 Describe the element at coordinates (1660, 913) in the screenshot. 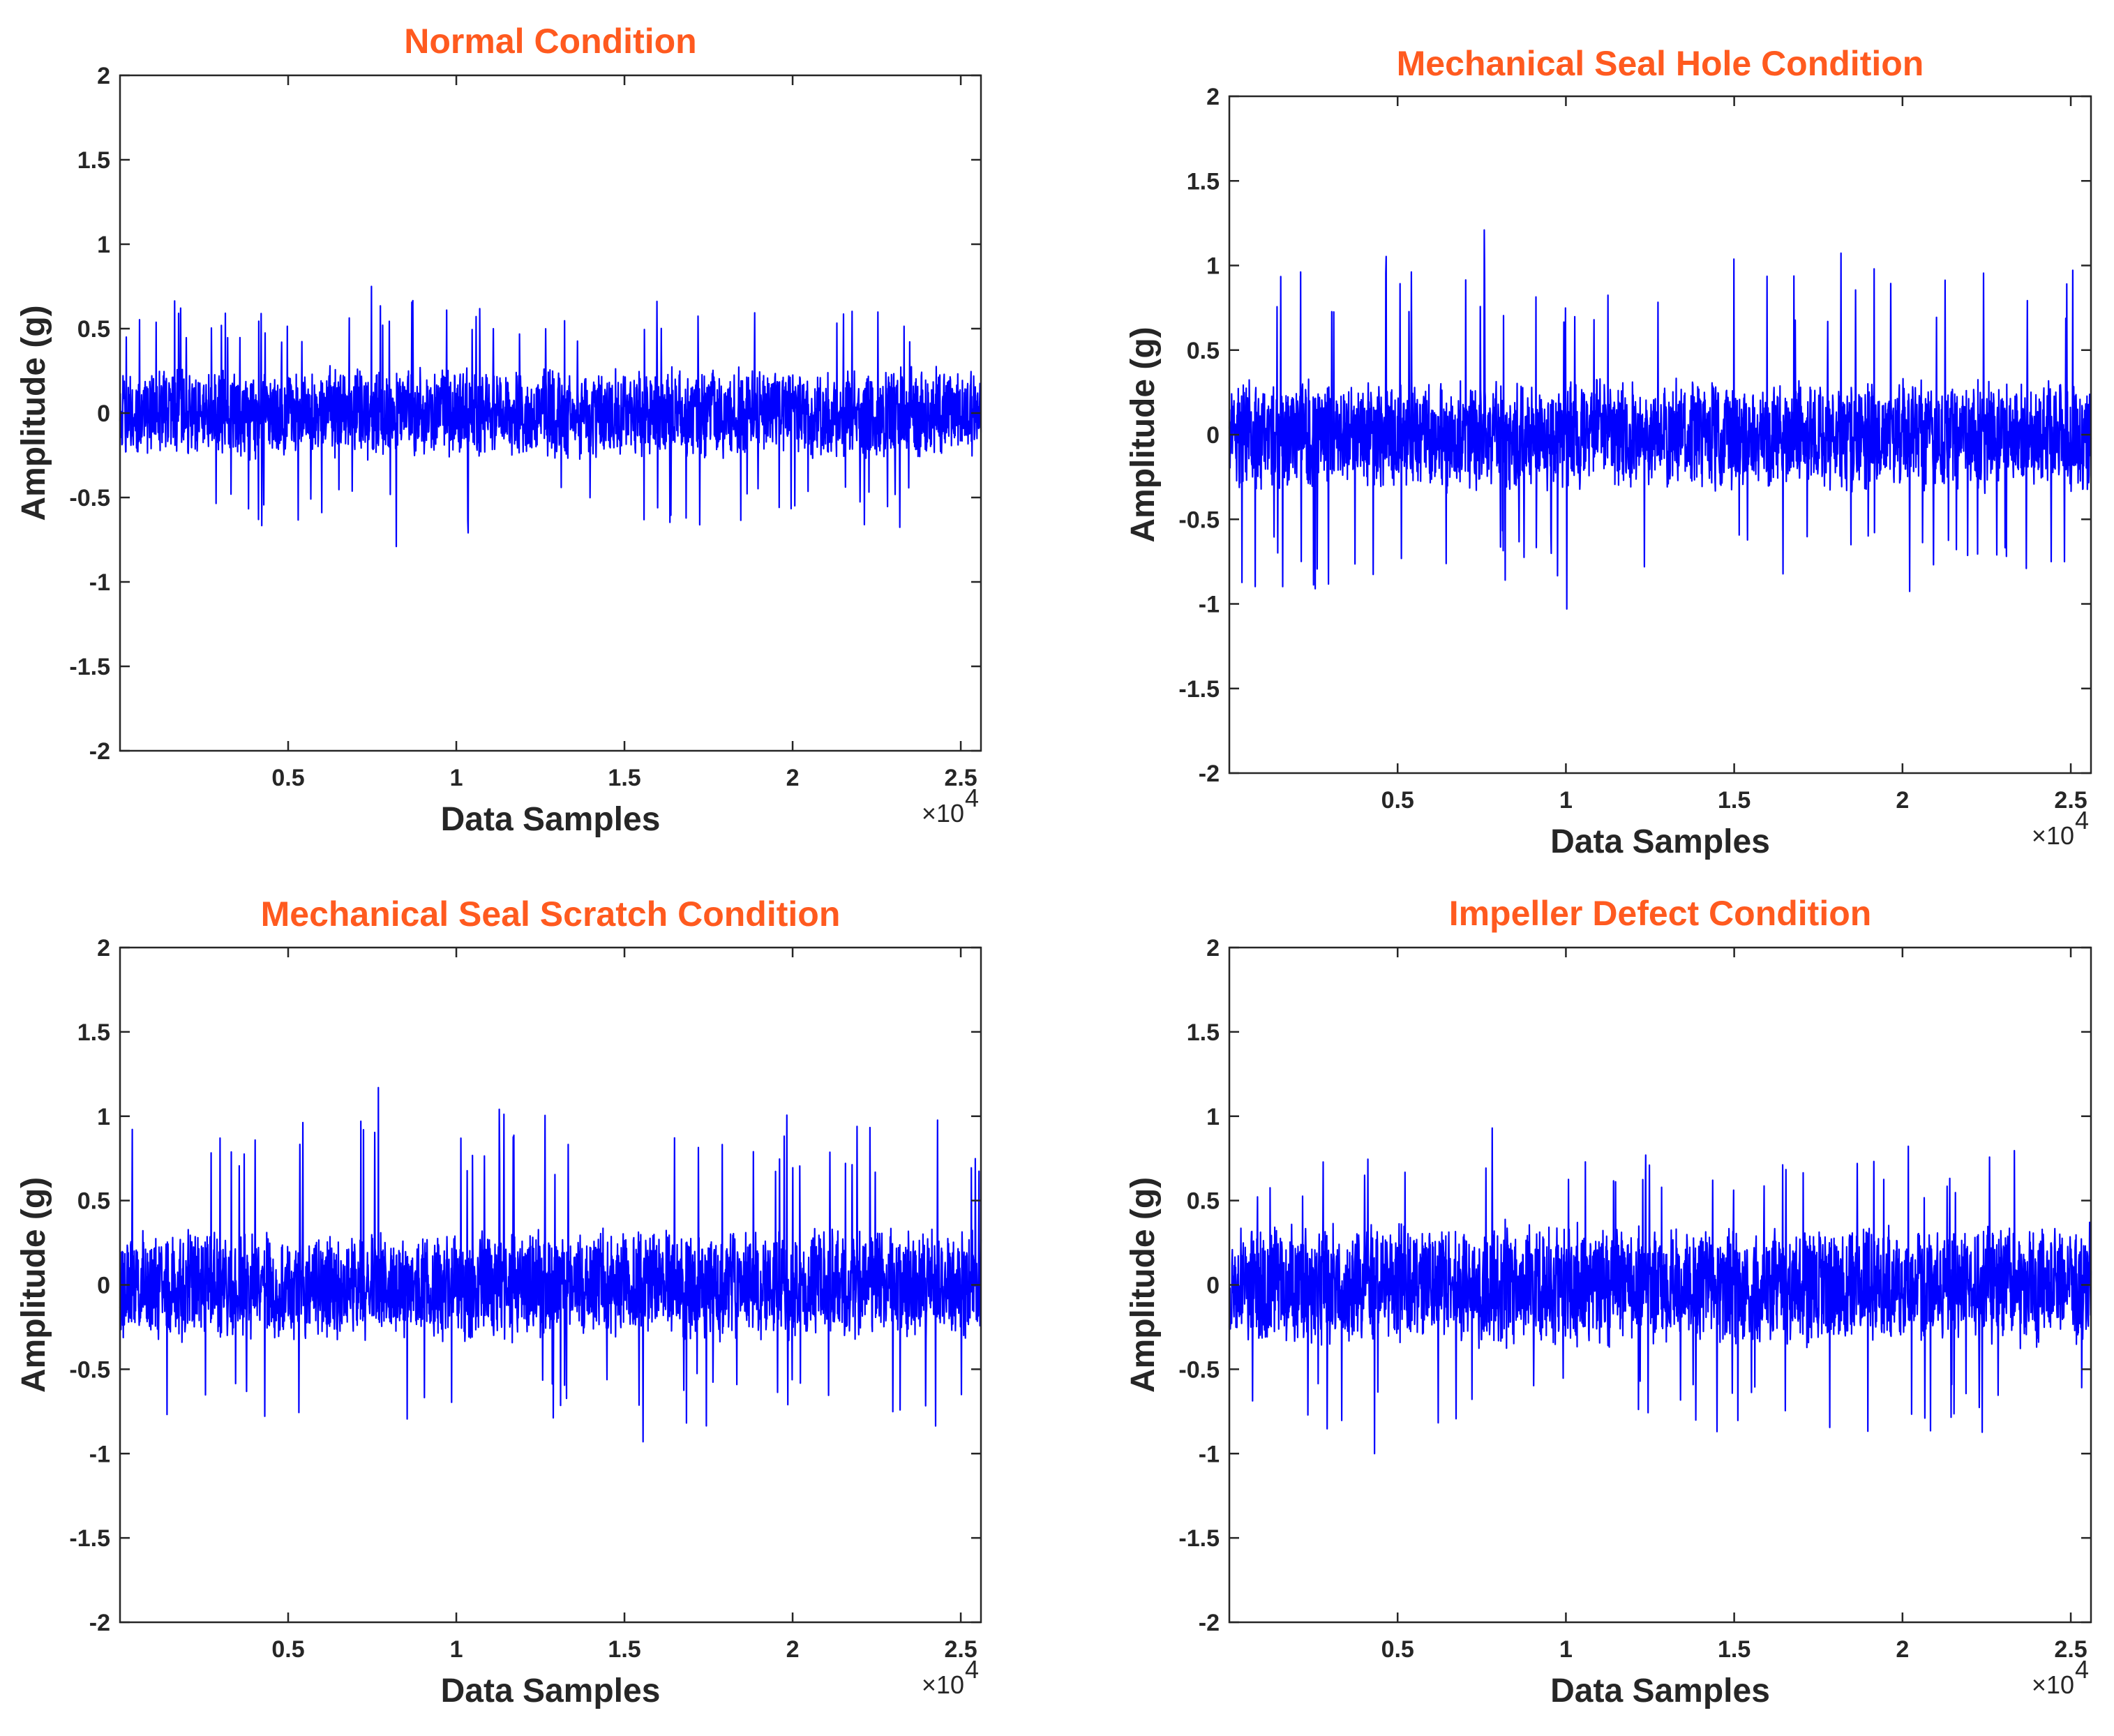

I see `chart-title: Impeller Defect Condition` at that location.